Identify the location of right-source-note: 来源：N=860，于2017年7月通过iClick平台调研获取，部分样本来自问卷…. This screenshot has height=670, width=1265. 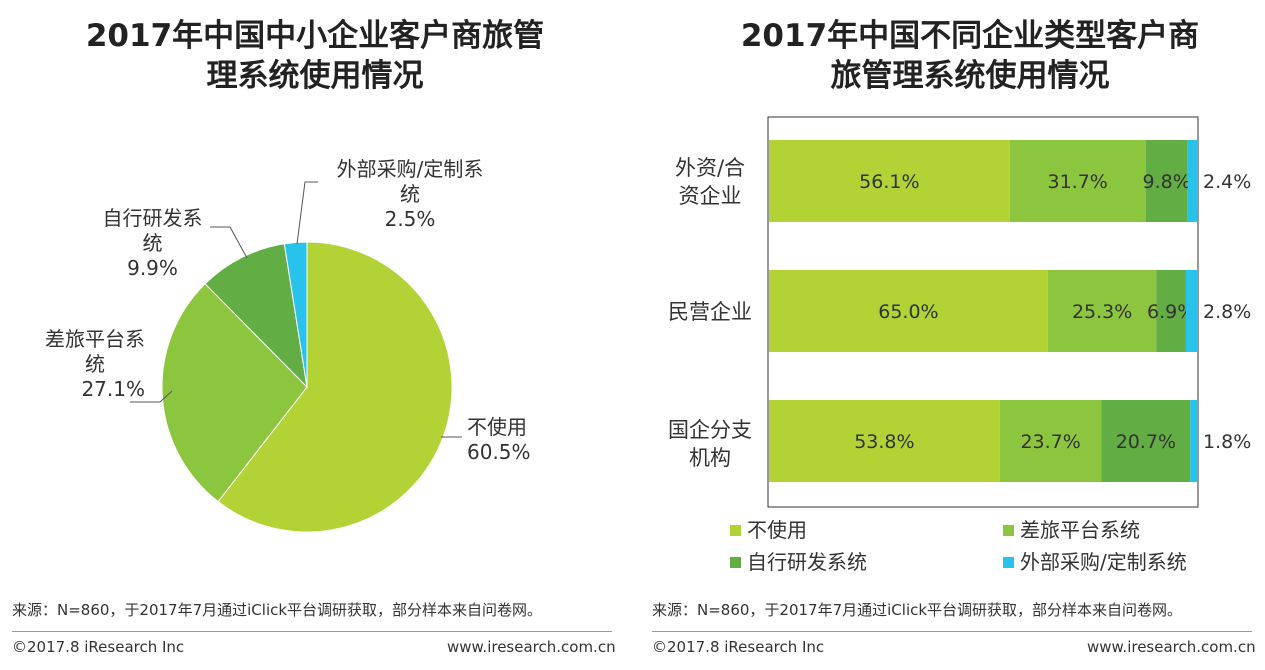
(917, 610).